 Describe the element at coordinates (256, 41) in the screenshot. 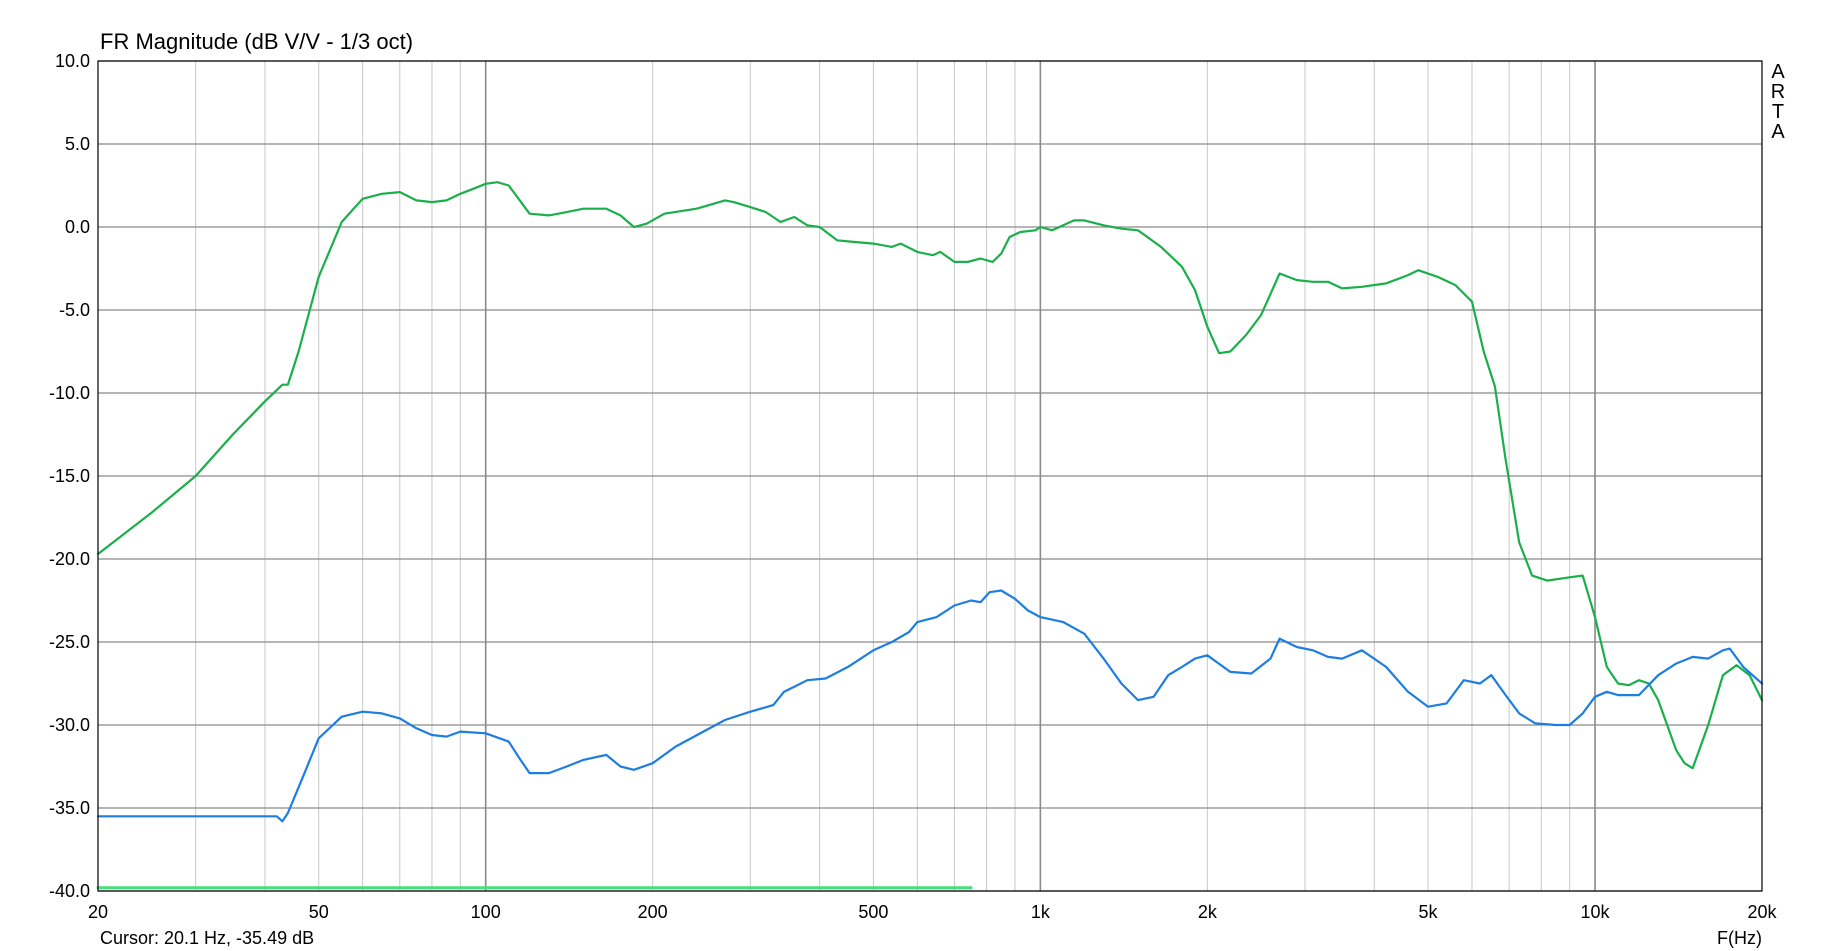

I see `chart-title: FR Magnitude (dB V/V - 1/3 oct)` at that location.